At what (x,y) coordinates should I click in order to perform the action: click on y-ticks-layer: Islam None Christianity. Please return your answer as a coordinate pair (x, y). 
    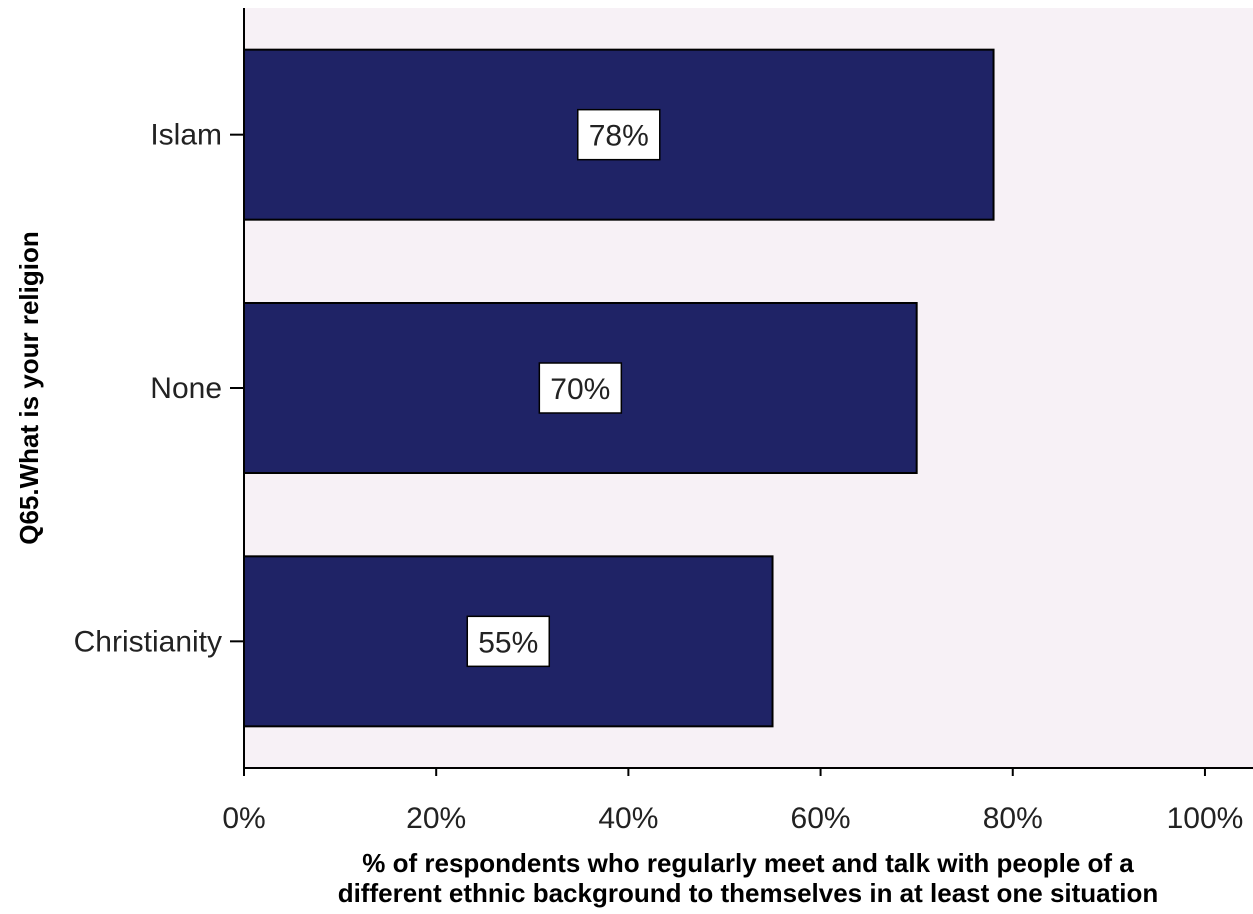
    Looking at the image, I should click on (159, 388).